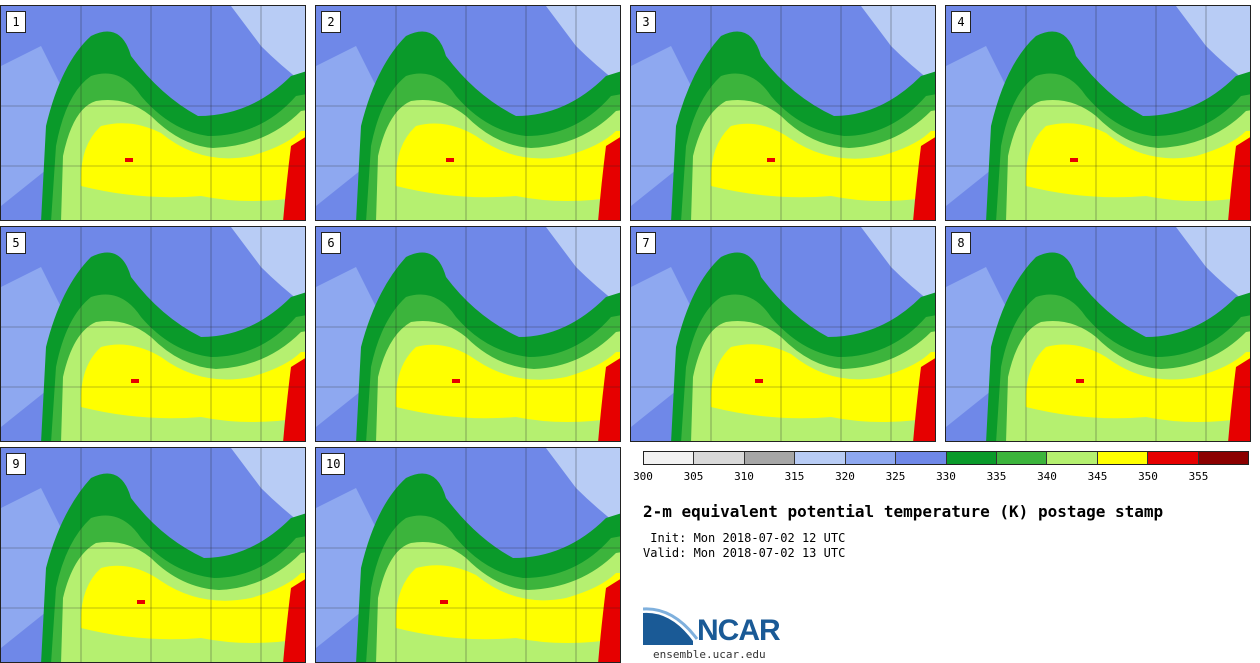 The height and width of the screenshot is (663, 1260). I want to click on stamp-member-1: 1, so click(153, 113).